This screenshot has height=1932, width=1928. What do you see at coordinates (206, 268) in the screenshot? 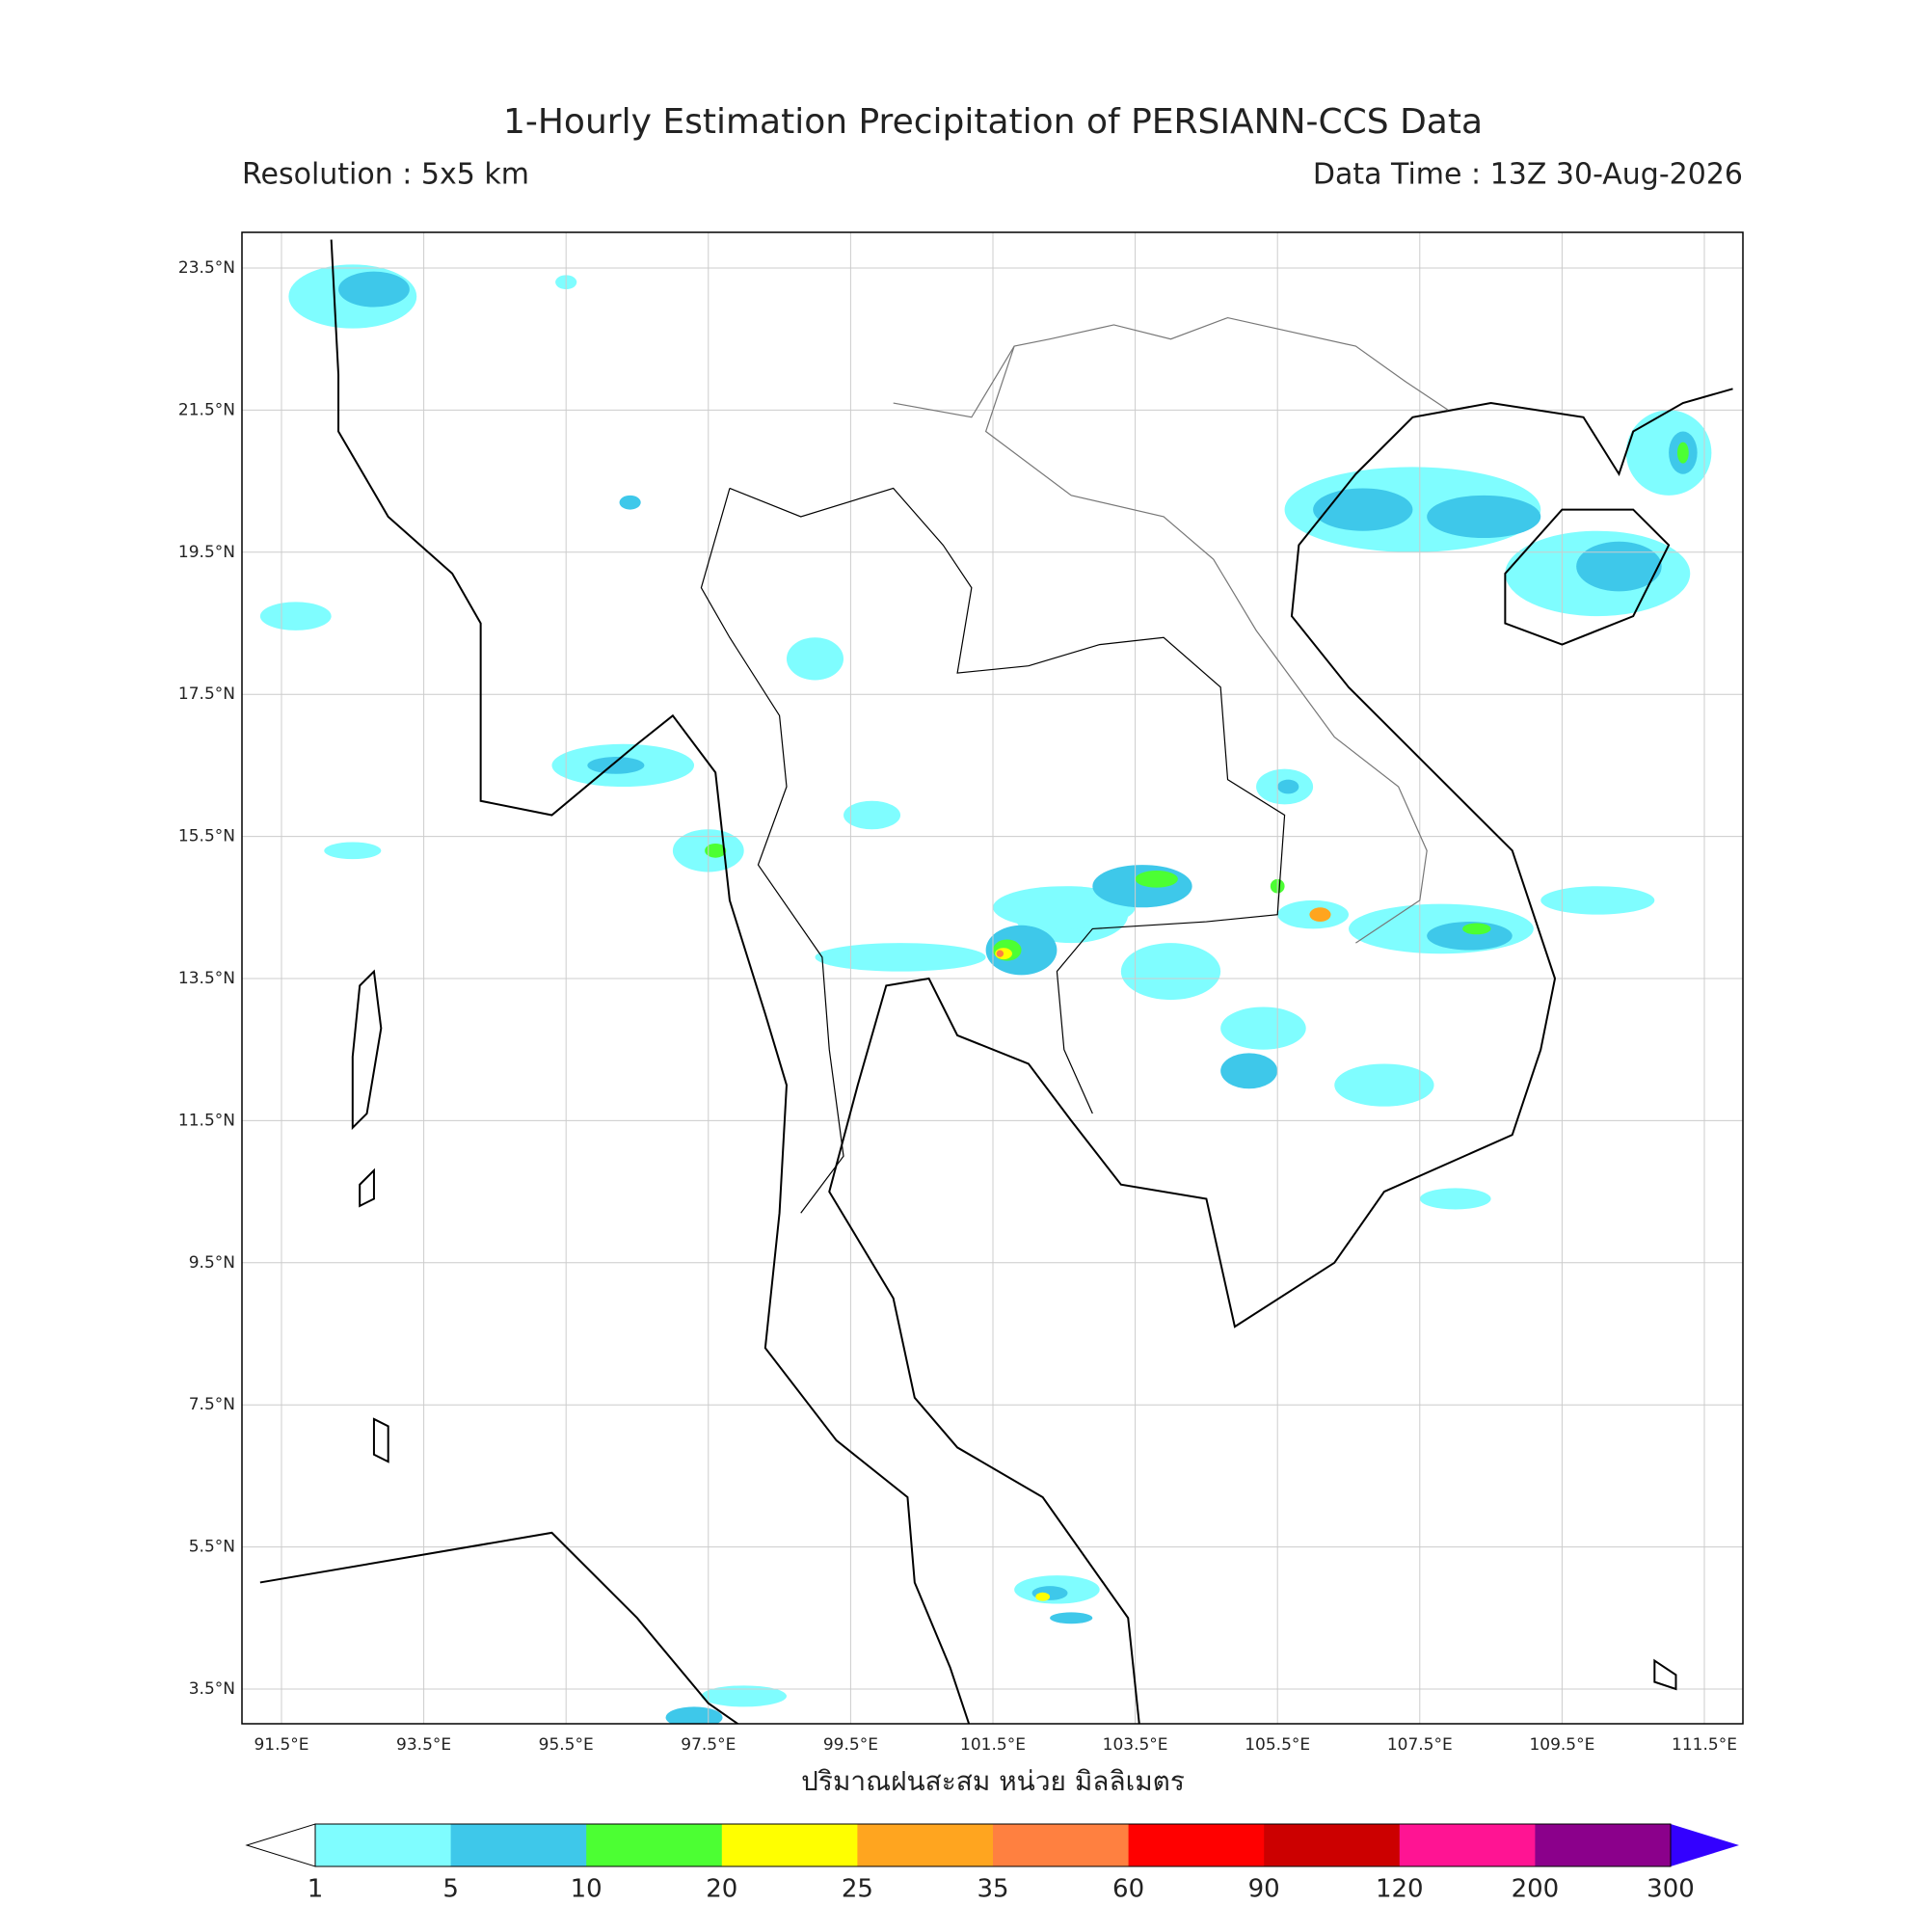
I see `lat-tick-label: 23.5°N` at bounding box center [206, 268].